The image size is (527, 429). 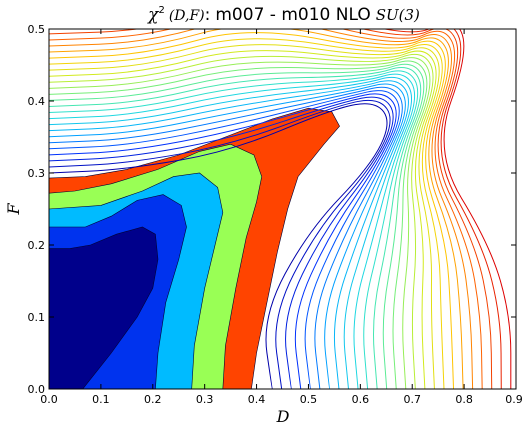 What do you see at coordinates (153, 399) in the screenshot?
I see `x-tick-label: 0.2` at bounding box center [153, 399].